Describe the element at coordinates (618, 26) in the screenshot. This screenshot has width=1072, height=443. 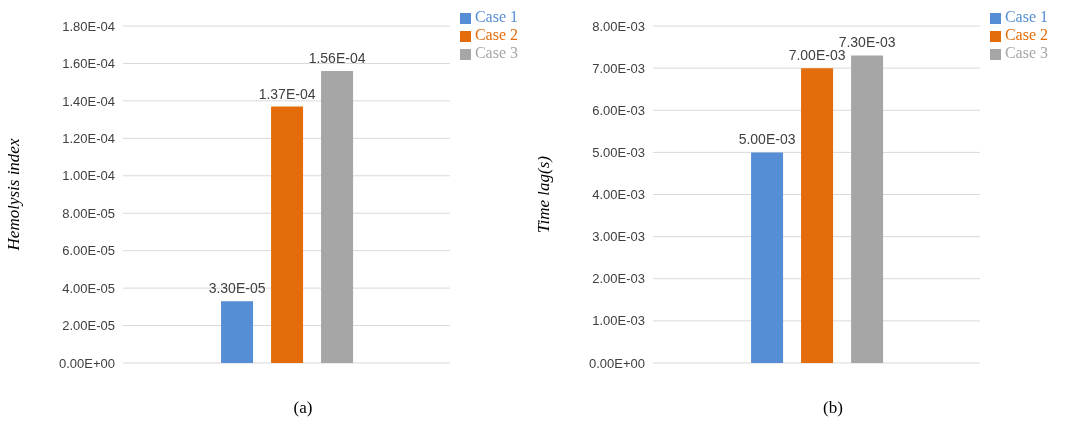
I see `y-tick-label: 8.00E-03` at that location.